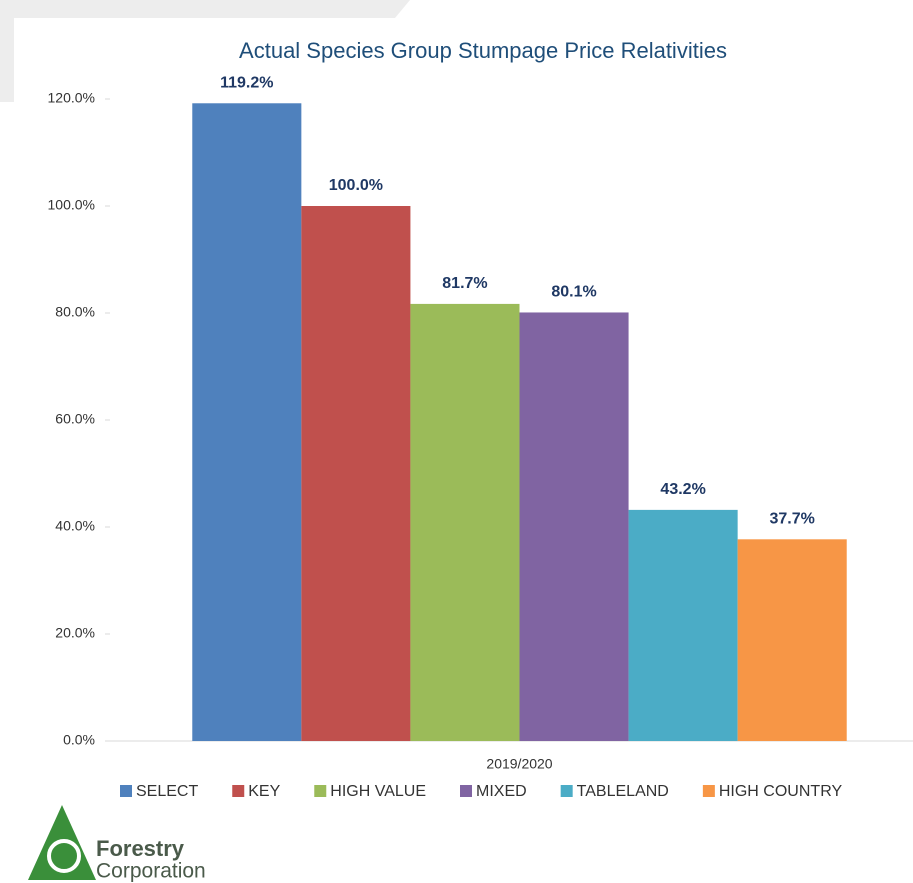  I want to click on logo-text: Forestry, so click(140, 848).